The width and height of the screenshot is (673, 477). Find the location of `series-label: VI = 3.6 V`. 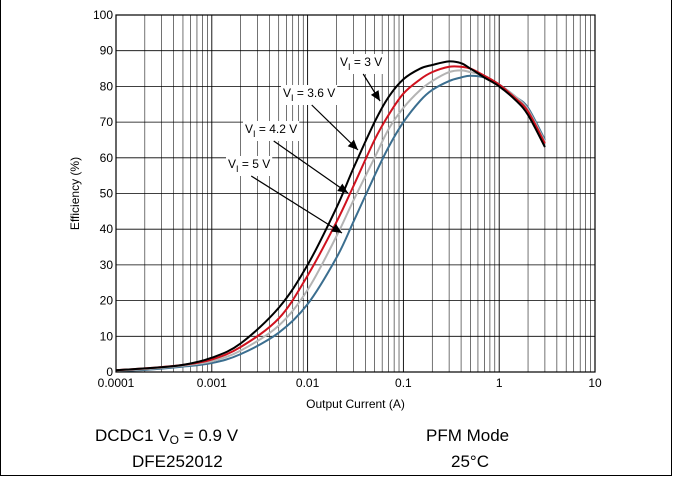

series-label: VI = 3.6 V is located at coordinates (309, 94).